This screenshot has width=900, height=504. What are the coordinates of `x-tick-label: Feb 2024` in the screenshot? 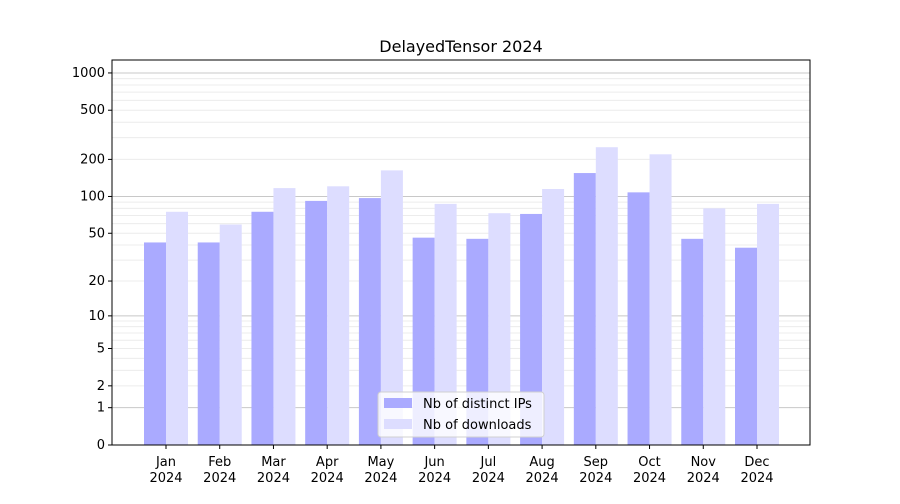 It's located at (219, 470).